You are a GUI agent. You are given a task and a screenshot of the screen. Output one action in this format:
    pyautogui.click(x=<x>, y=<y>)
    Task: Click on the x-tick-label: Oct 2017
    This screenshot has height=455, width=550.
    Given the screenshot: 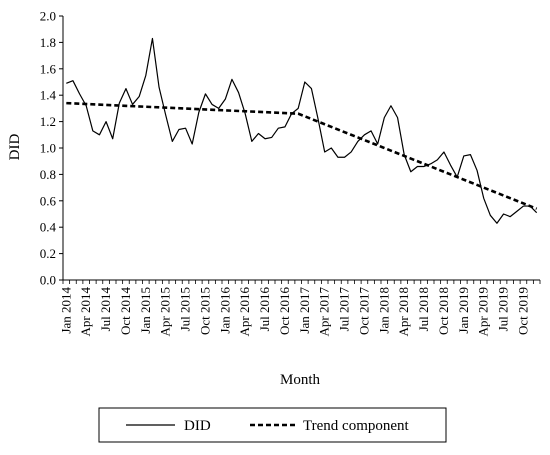 What is the action you would take?
    pyautogui.click(x=363, y=311)
    